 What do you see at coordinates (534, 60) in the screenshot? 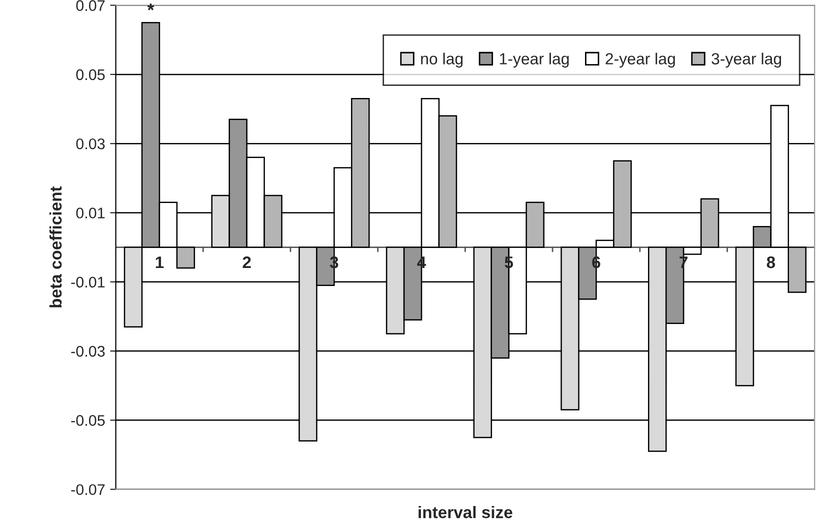
I see `legend-label: 1-year lag` at bounding box center [534, 60].